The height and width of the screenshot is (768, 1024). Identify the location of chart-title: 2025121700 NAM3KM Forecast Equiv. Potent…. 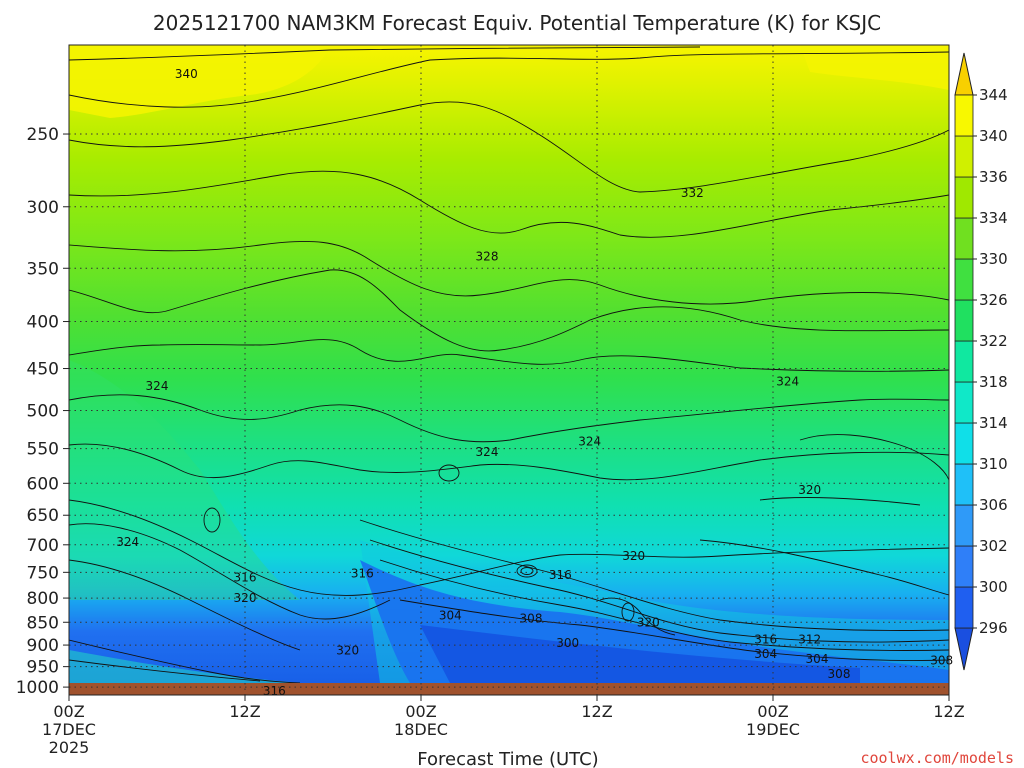
(517, 23).